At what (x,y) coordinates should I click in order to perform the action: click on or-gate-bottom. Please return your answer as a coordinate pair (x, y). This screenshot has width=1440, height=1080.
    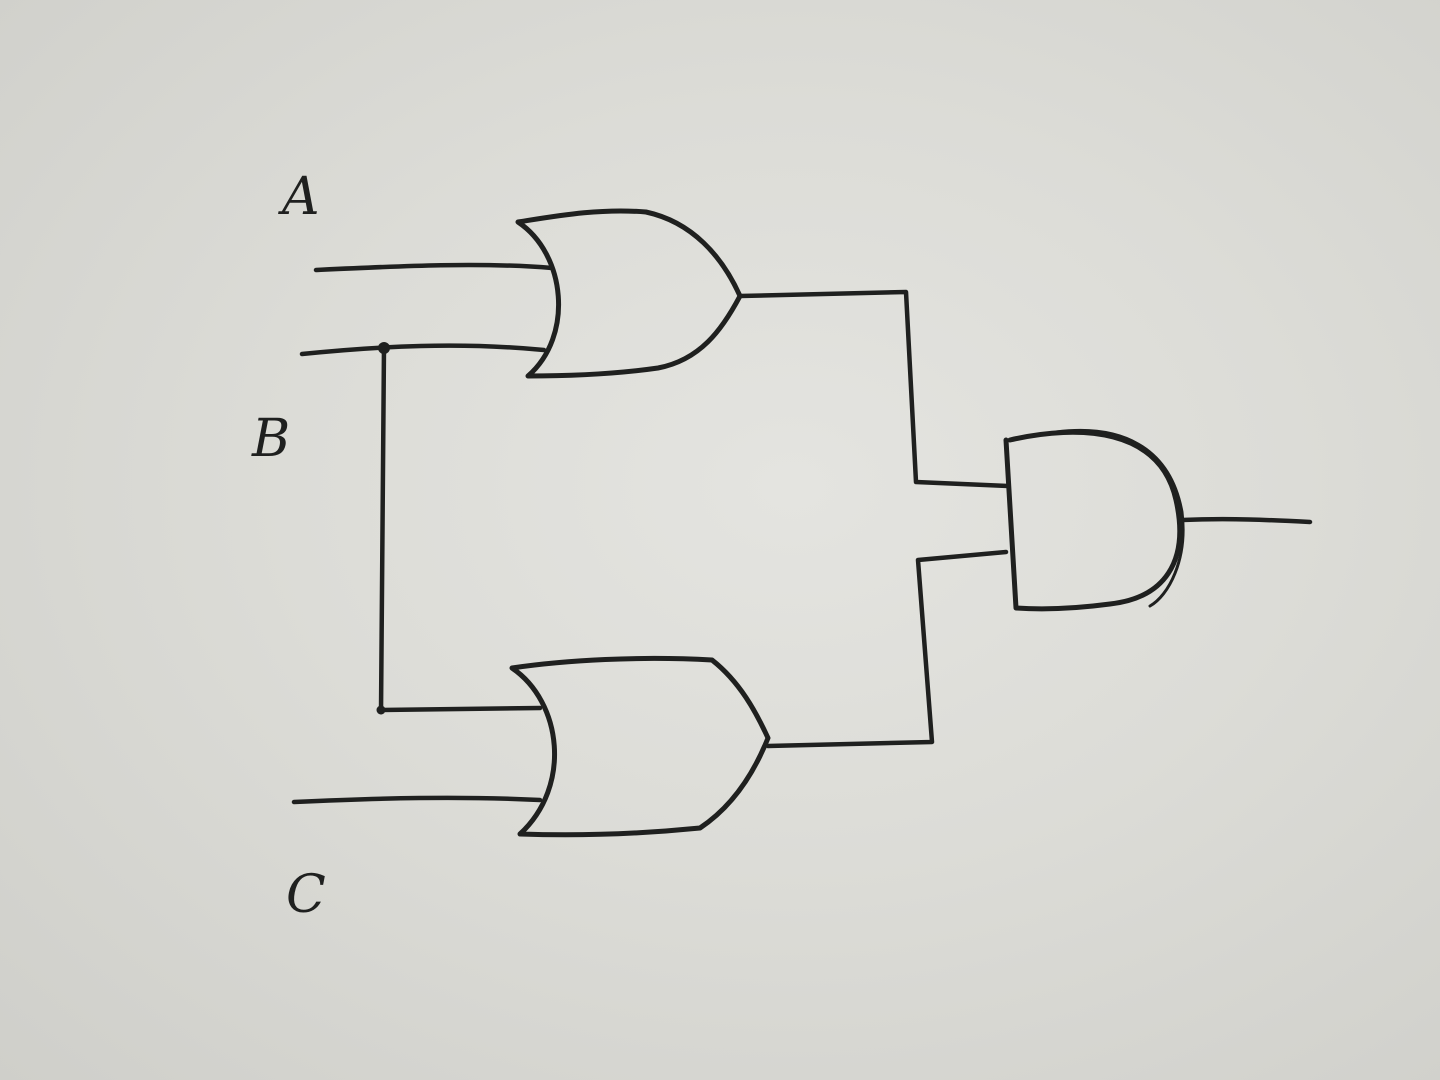
    Looking at the image, I should click on (640, 746).